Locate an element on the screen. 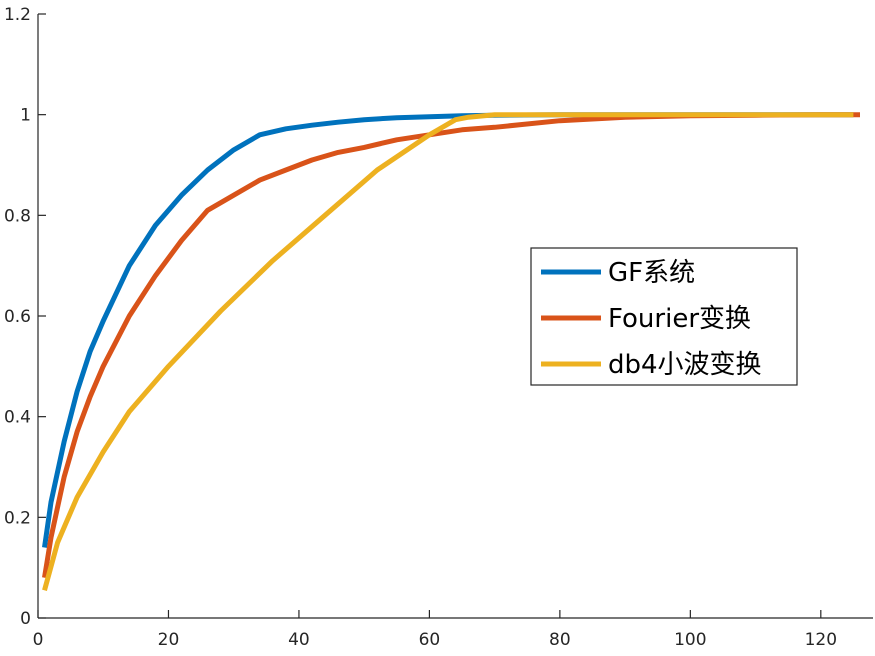 This screenshot has height=656, width=875. x-tick-label: 60 is located at coordinates (430, 640).